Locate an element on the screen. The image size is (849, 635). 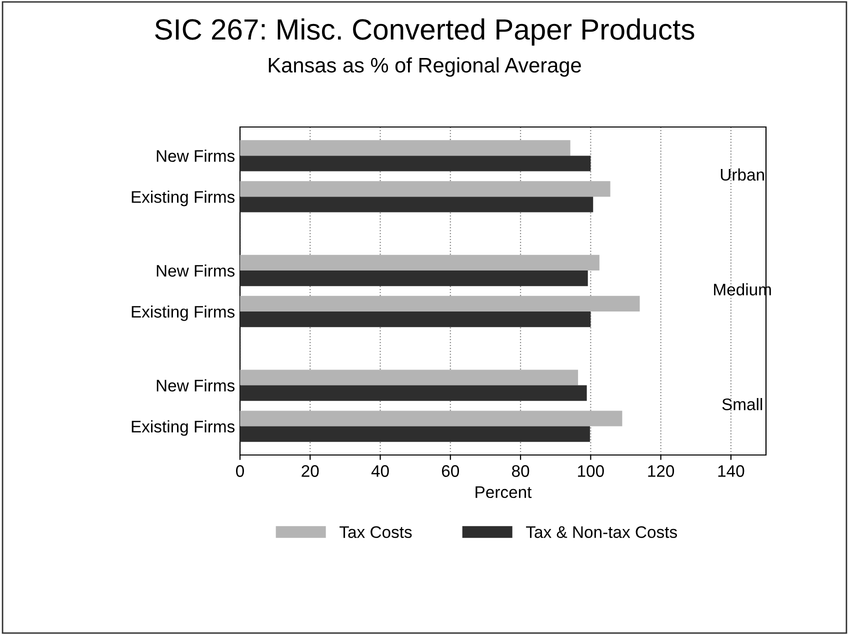
x-tick-label: 0 is located at coordinates (240, 471).